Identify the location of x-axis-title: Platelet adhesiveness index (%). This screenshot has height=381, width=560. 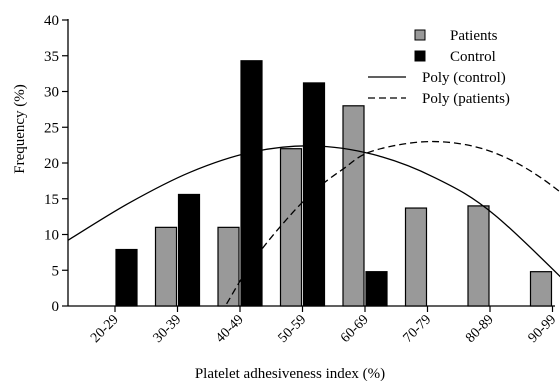
(290, 373).